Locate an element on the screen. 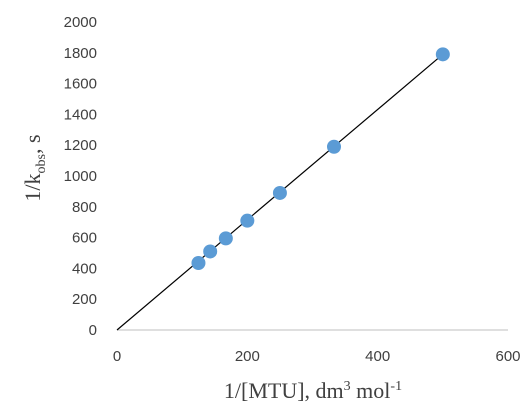 Image resolution: width=529 pixels, height=406 pixels. y-axis-title-tail: , s is located at coordinates (32, 144).